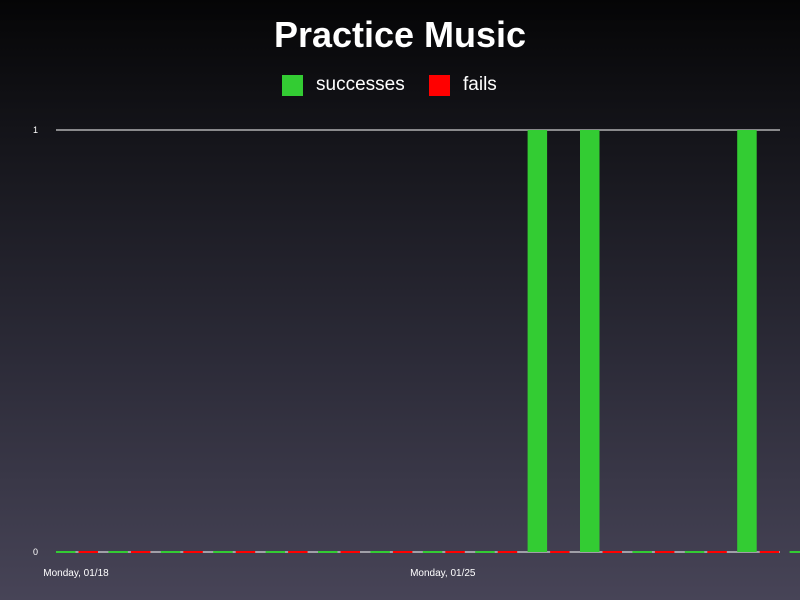 Image resolution: width=800 pixels, height=600 pixels. Describe the element at coordinates (400, 34) in the screenshot. I see `chart-title: Practice Music` at that location.